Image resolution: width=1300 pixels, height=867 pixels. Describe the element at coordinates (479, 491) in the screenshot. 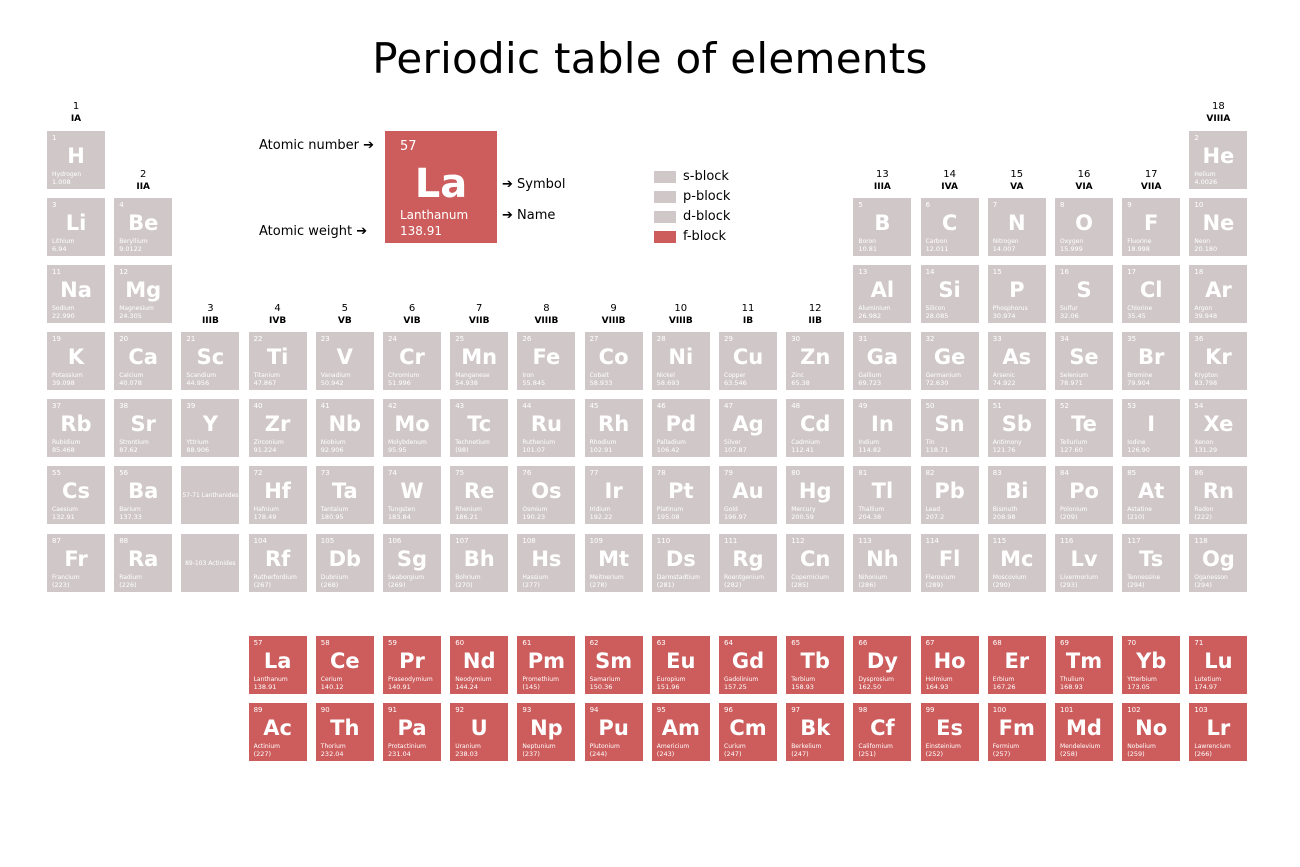

I see `element-symbol: Re` at that location.